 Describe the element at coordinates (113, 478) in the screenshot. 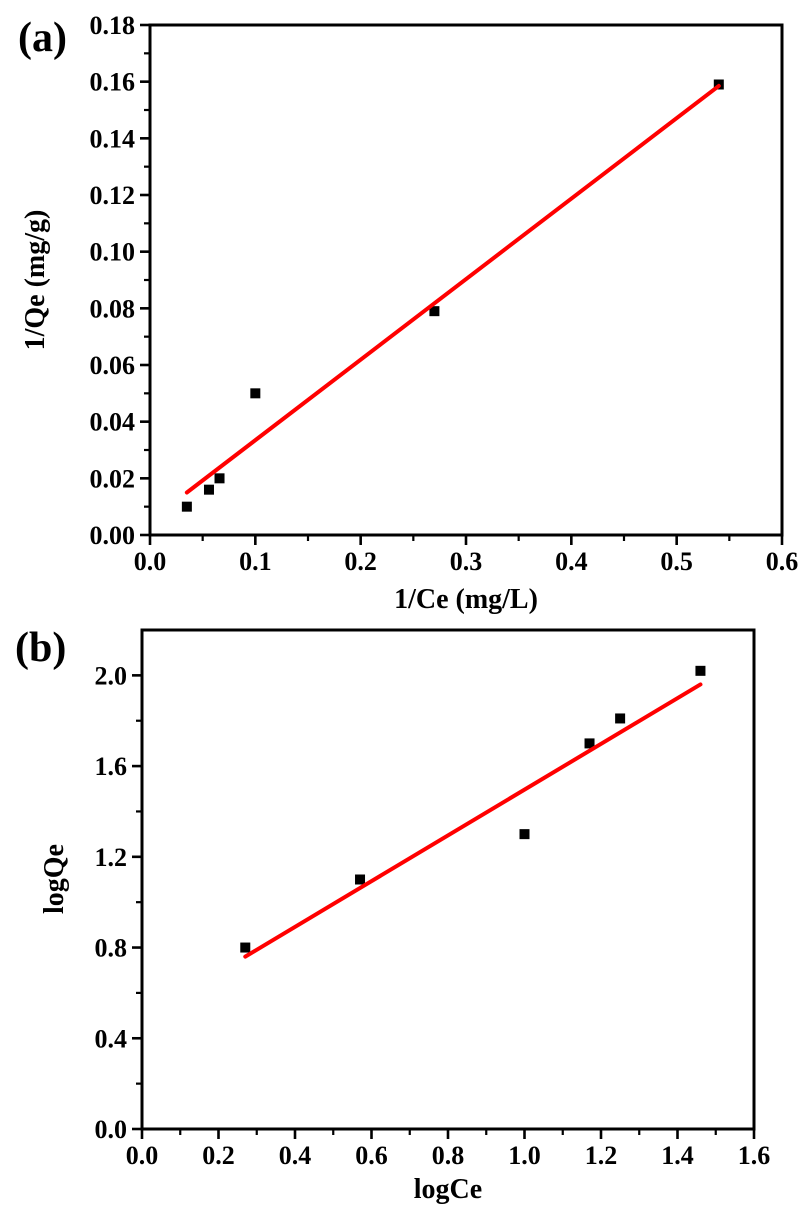

I see `y-axis-tick-label: 0.02` at that location.